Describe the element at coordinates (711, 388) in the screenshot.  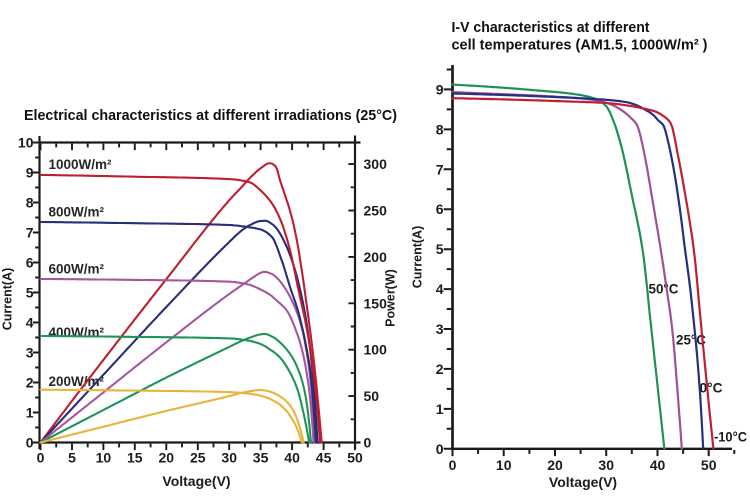
I see `svg-text: 0°C` at that location.